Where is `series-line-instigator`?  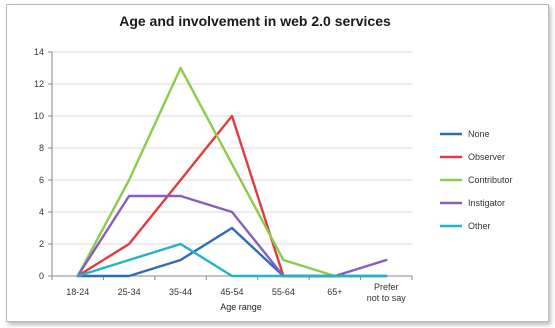
series-line-instigator is located at coordinates (232, 236).